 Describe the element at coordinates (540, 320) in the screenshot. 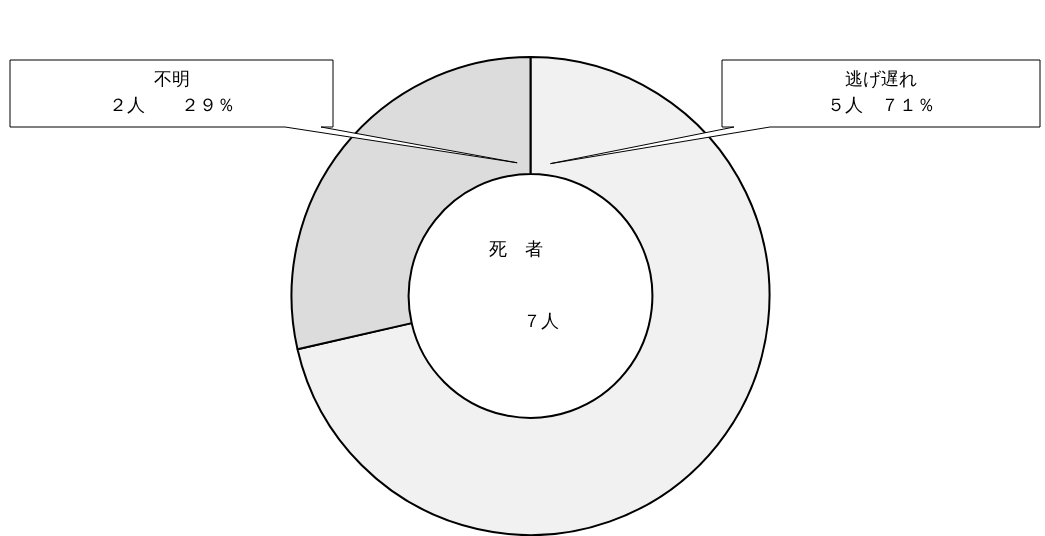

I see `text: ７人` at that location.